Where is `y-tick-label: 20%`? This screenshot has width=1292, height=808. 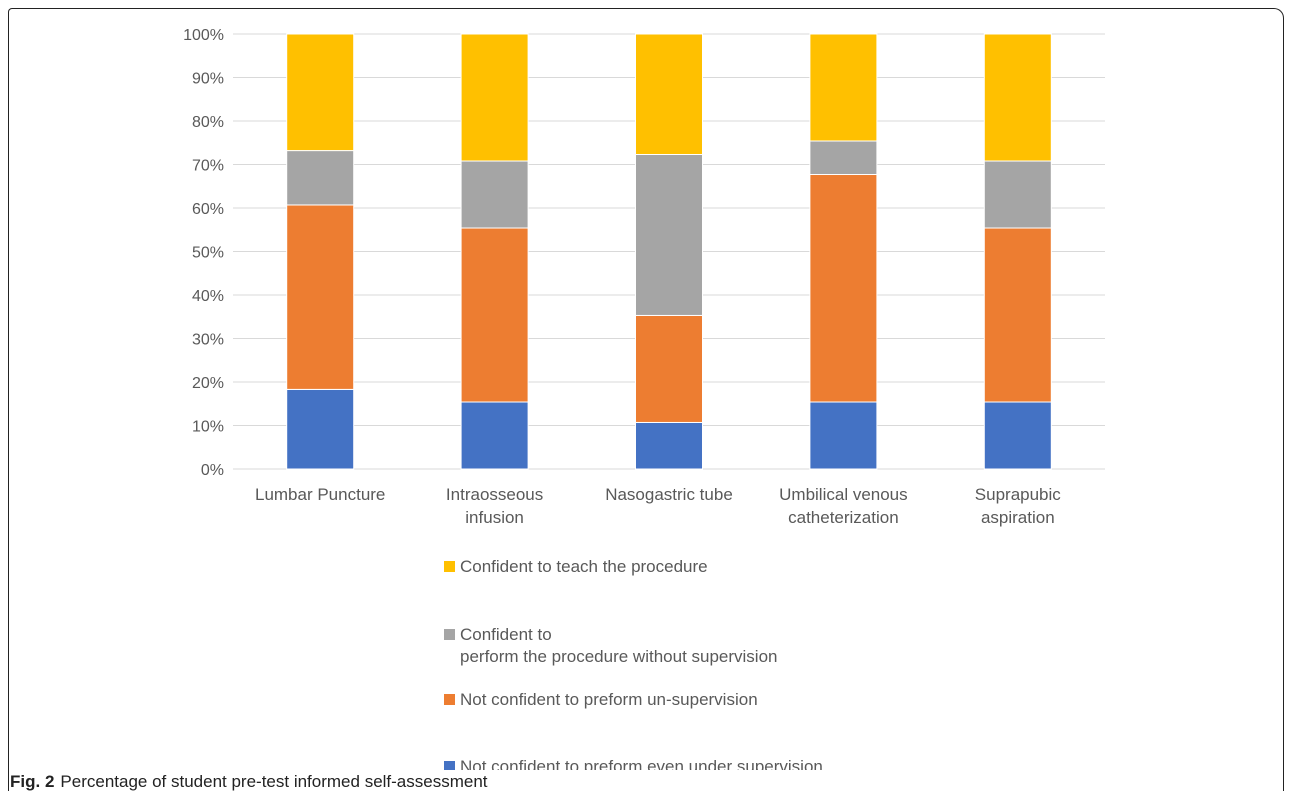
y-tick-label: 20% is located at coordinates (208, 383).